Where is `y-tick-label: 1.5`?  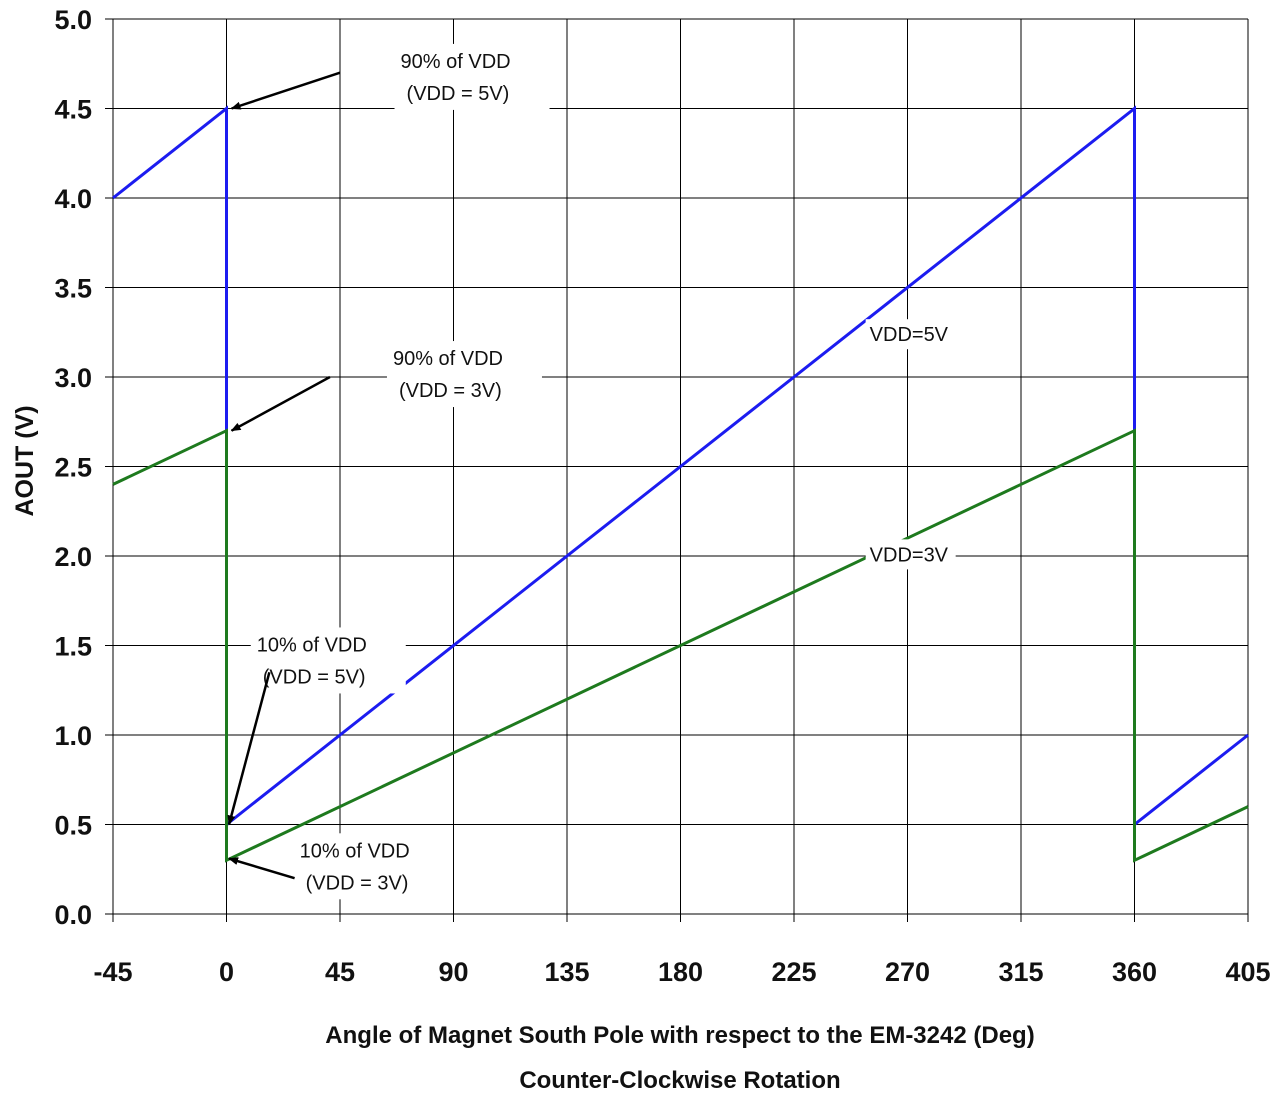 y-tick-label: 1.5 is located at coordinates (73, 647).